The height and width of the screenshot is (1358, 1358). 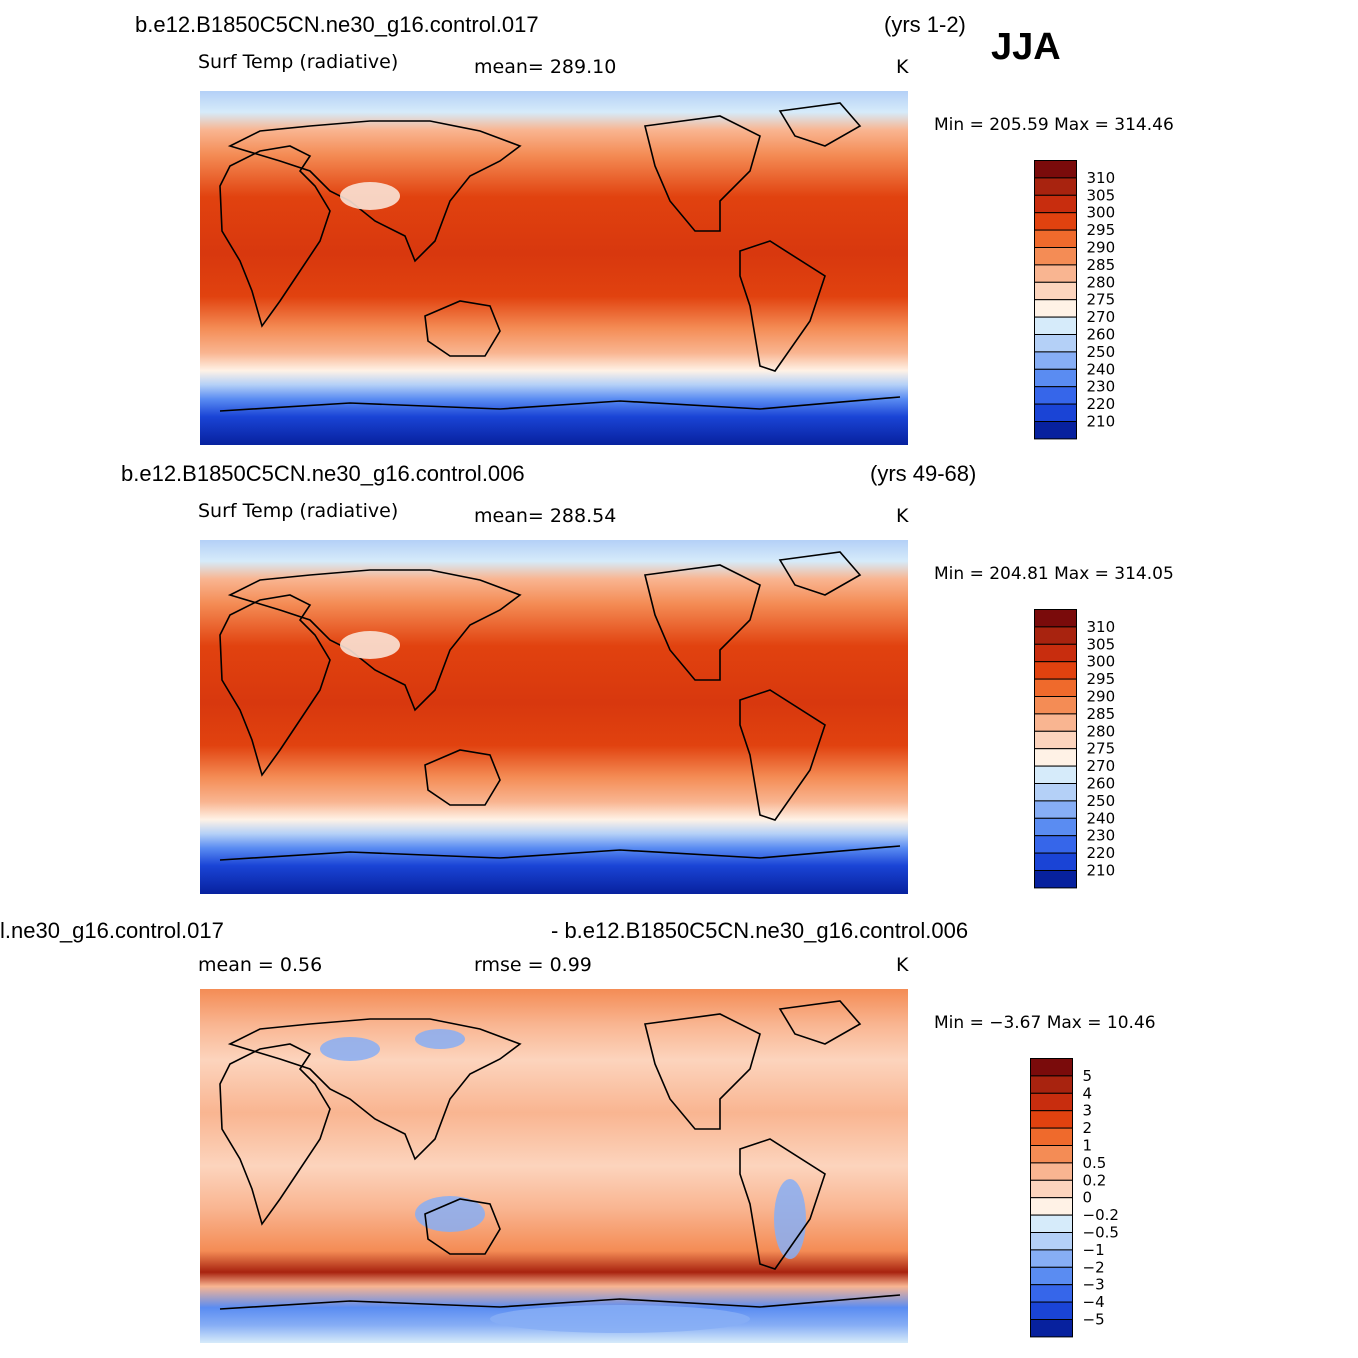 What do you see at coordinates (112, 930) in the screenshot?
I see `panel3-case-title: l.ne30_g16.control.017` at bounding box center [112, 930].